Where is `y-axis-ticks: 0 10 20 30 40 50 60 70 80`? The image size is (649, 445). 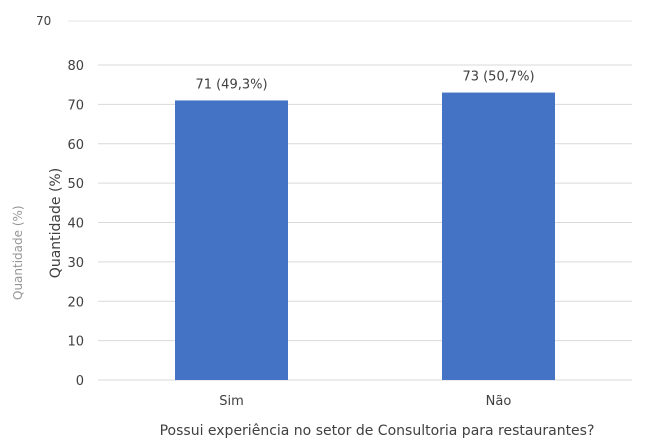 y-axis-ticks: 0 10 20 30 40 50 60 70 80 is located at coordinates (75, 224).